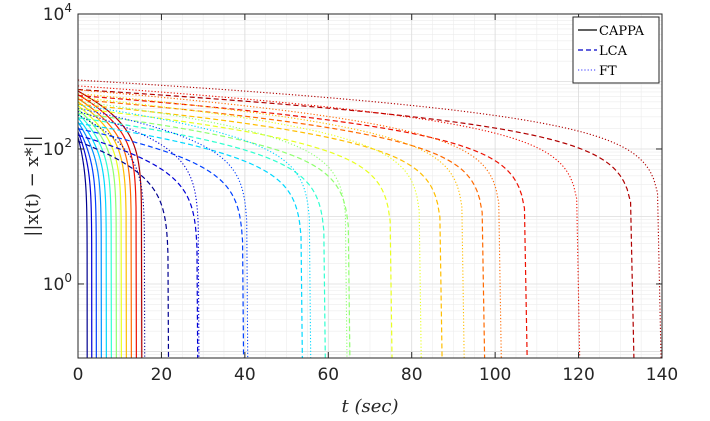 The width and height of the screenshot is (710, 421). I want to click on y-tick-exponent: 4, so click(68, 8).